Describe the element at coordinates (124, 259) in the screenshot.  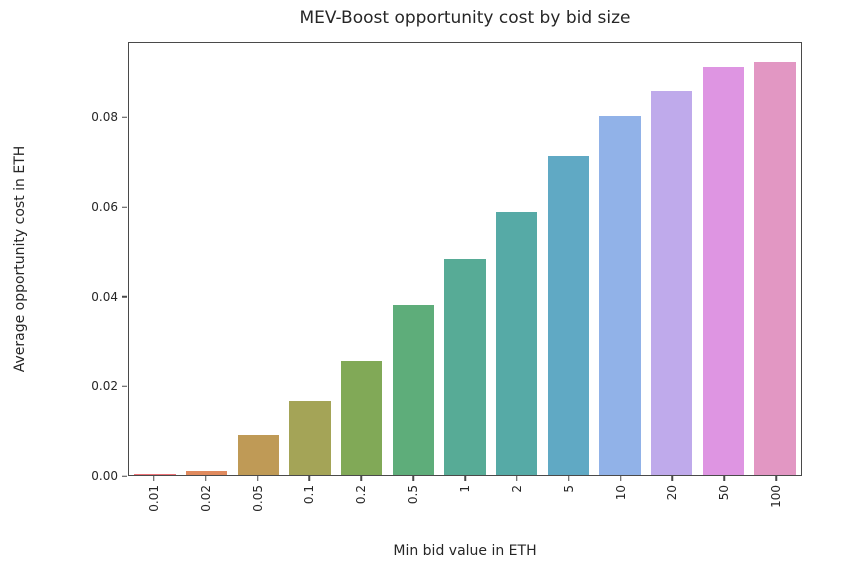
I see `ytick-marks-layer` at that location.